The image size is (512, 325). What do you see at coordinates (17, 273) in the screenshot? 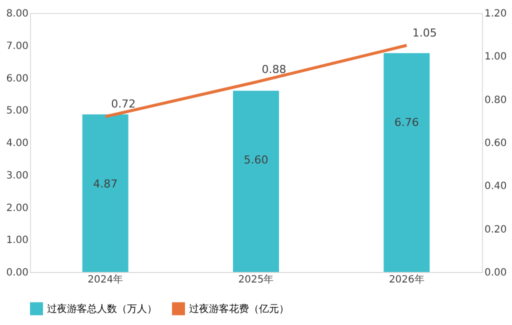
I see `y-tick-label: 0.00` at bounding box center [17, 273].